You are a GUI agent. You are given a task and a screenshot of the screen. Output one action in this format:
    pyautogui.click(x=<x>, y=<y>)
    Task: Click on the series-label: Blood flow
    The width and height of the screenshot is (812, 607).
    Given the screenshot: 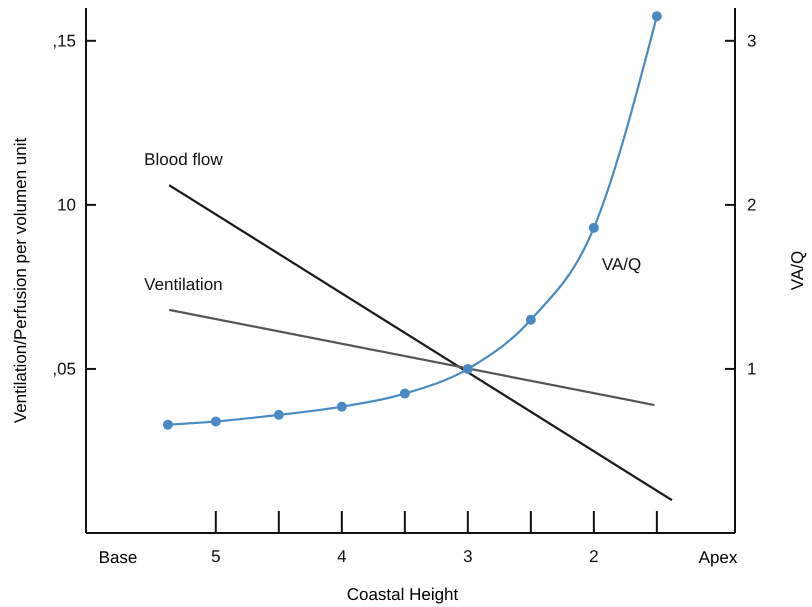 What is the action you would take?
    pyautogui.click(x=184, y=160)
    